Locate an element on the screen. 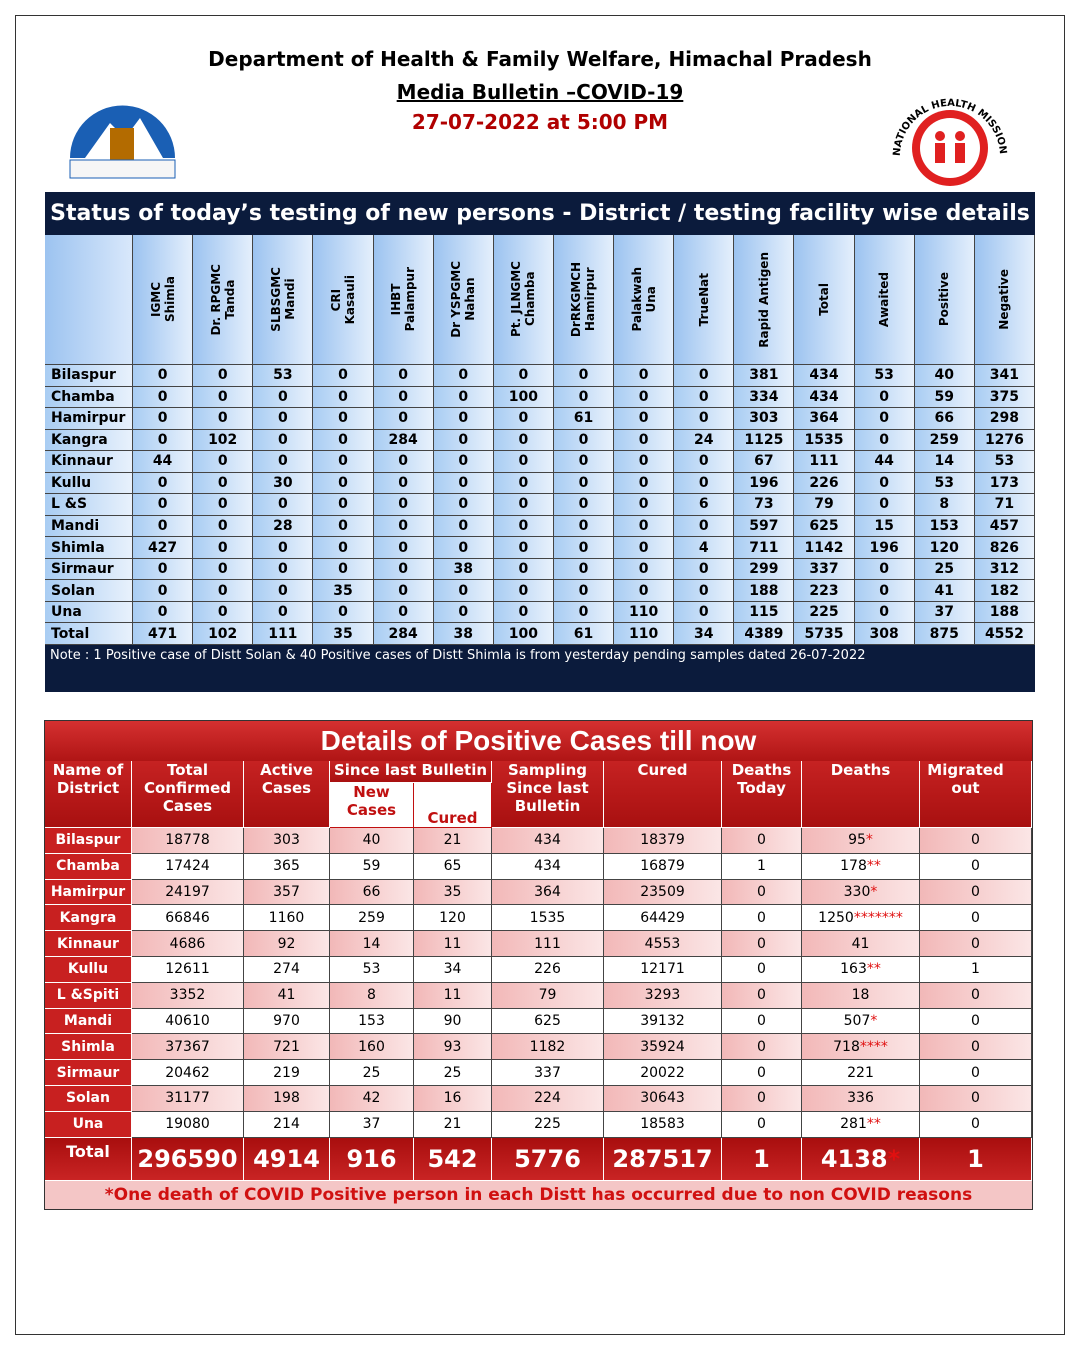 The image size is (1080, 1350). value-cell: 120 is located at coordinates (453, 918).